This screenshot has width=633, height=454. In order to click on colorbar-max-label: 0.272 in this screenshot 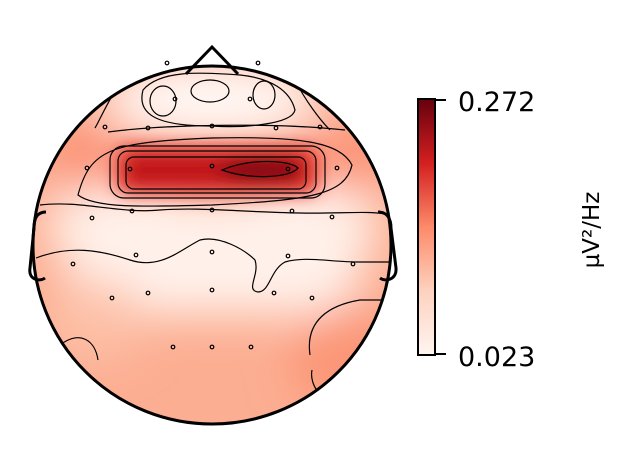, I will do `click(496, 102)`.